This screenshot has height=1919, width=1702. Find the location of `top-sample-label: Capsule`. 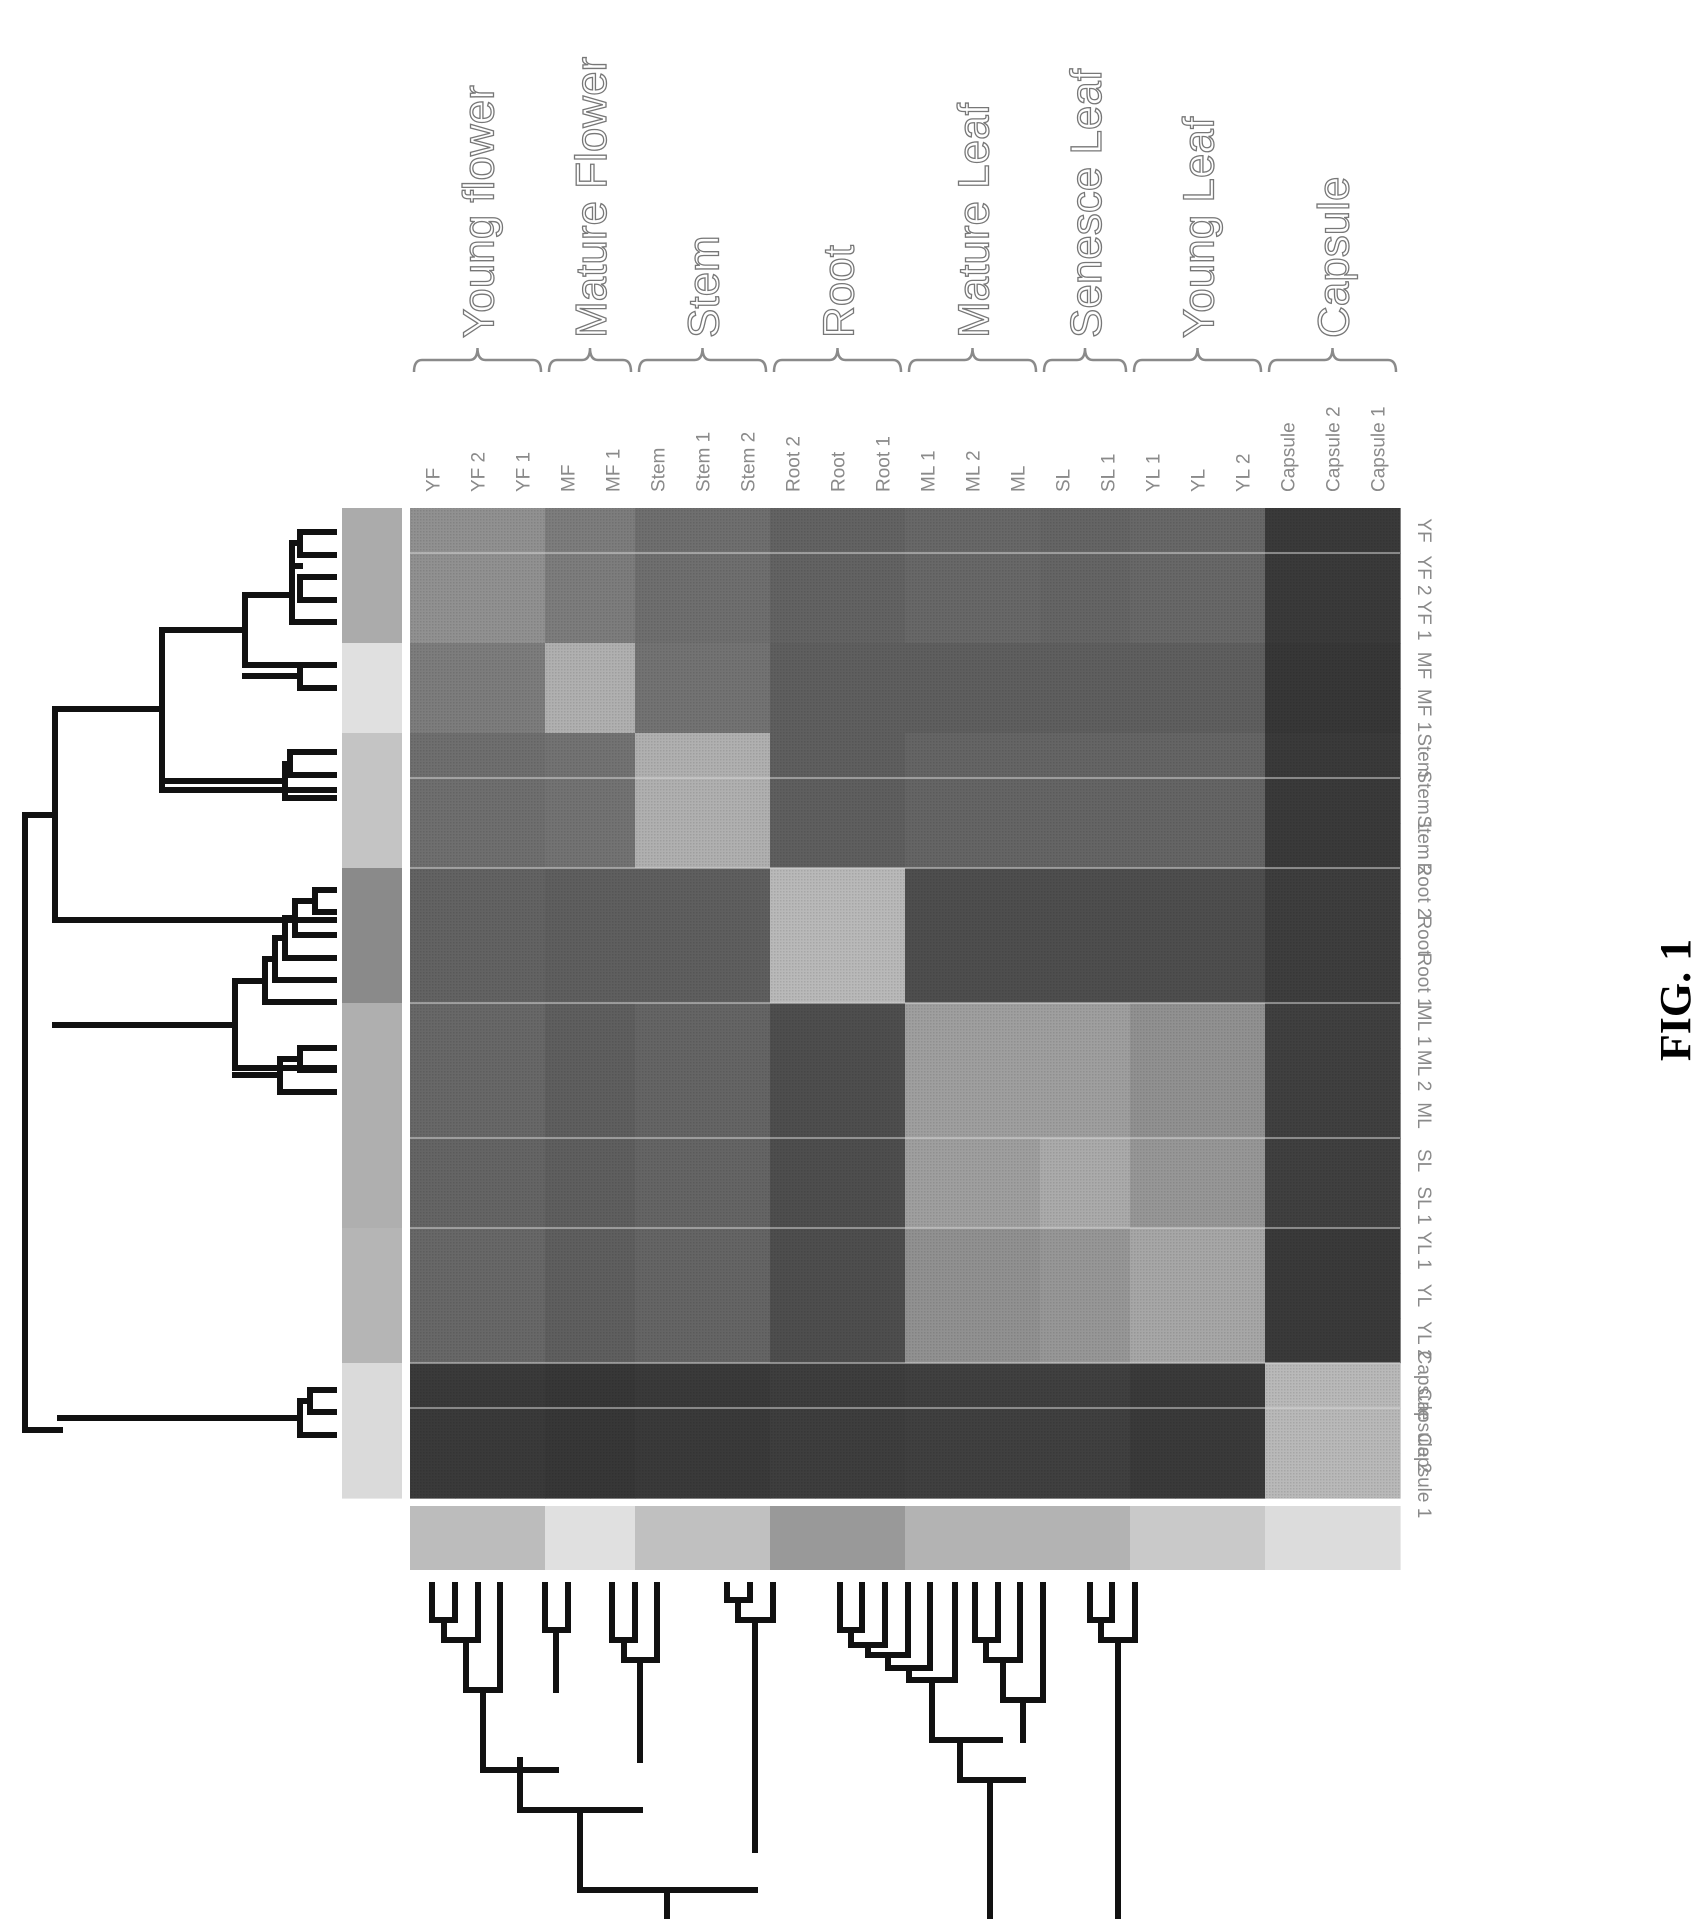

top-sample-label: Capsule is located at coordinates (1289, 457).